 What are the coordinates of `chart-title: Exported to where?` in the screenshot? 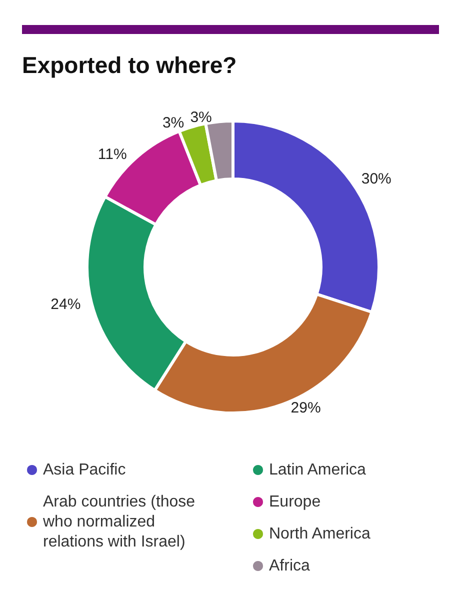 It's located at (129, 65).